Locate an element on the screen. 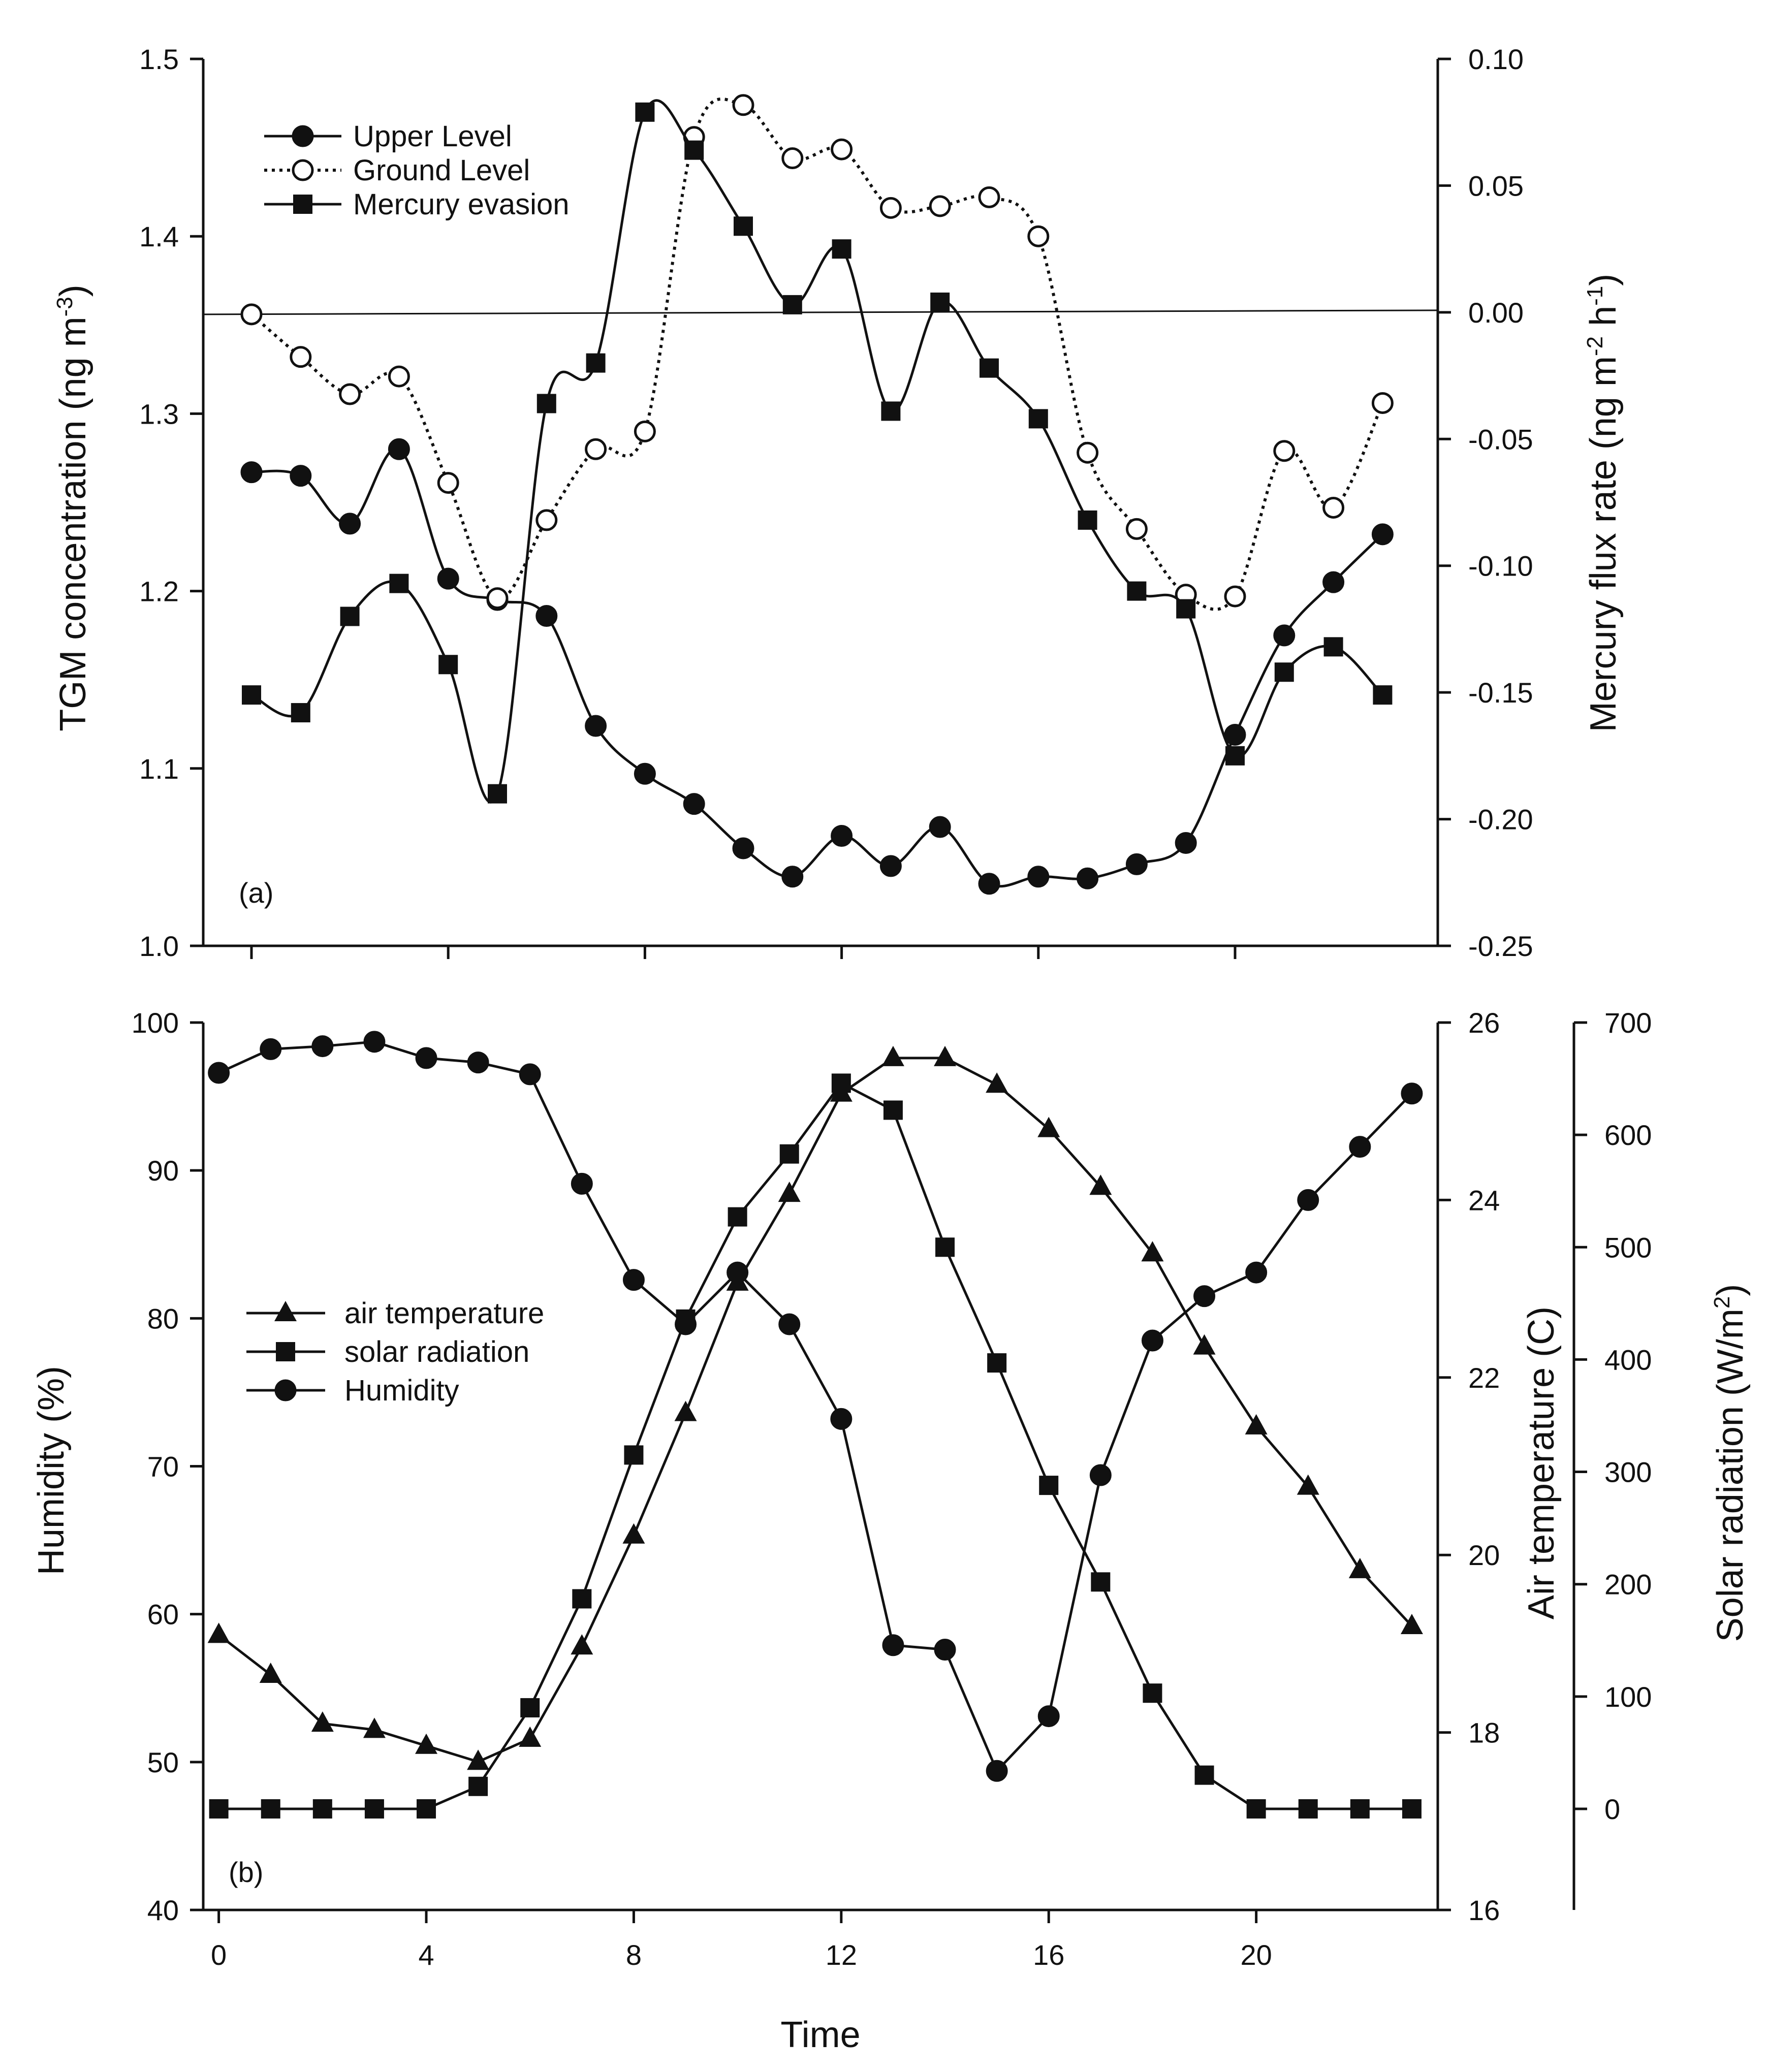  y-left-axis-label: Humidity (%) is located at coordinates (51, 1470).